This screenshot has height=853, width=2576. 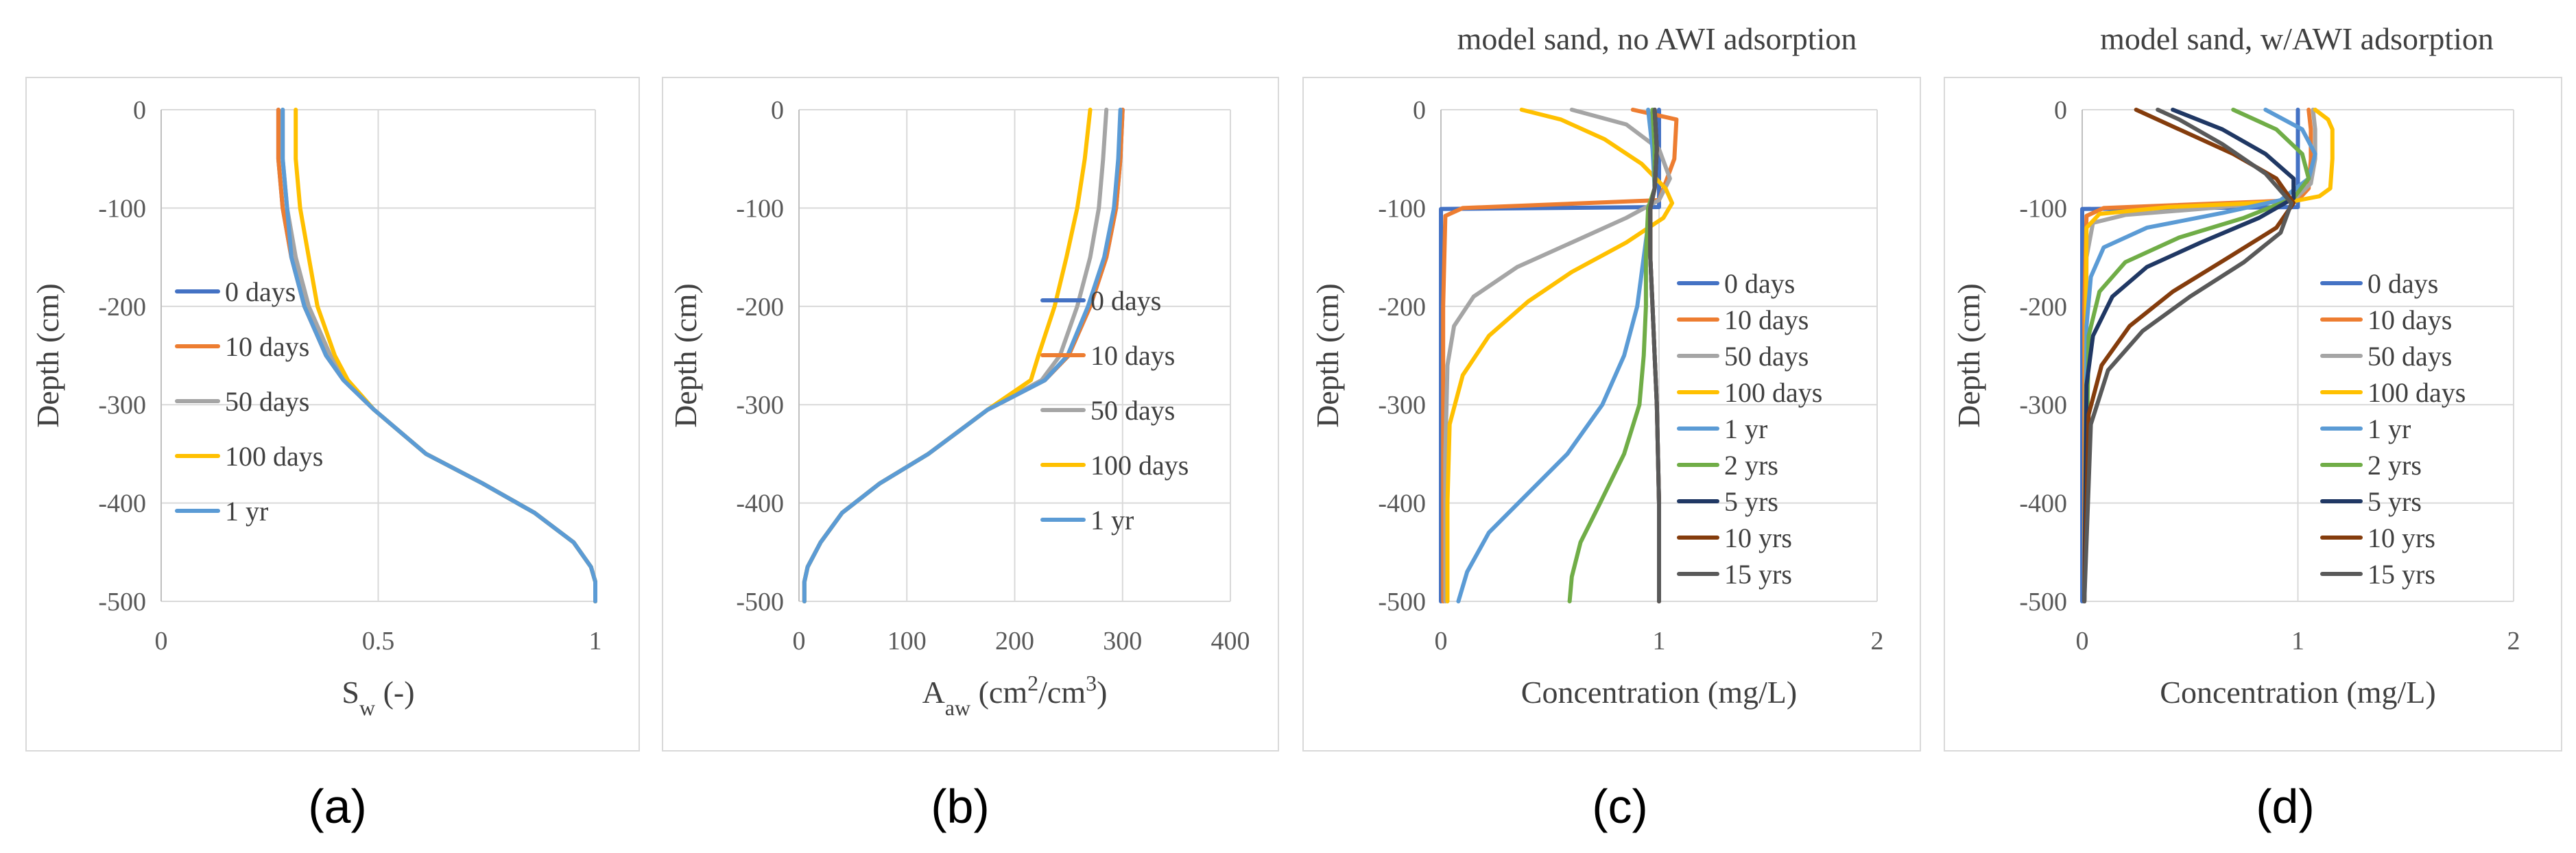 What do you see at coordinates (1657, 38) in the screenshot?
I see `chart-title: model sand, no AWI adsorption` at bounding box center [1657, 38].